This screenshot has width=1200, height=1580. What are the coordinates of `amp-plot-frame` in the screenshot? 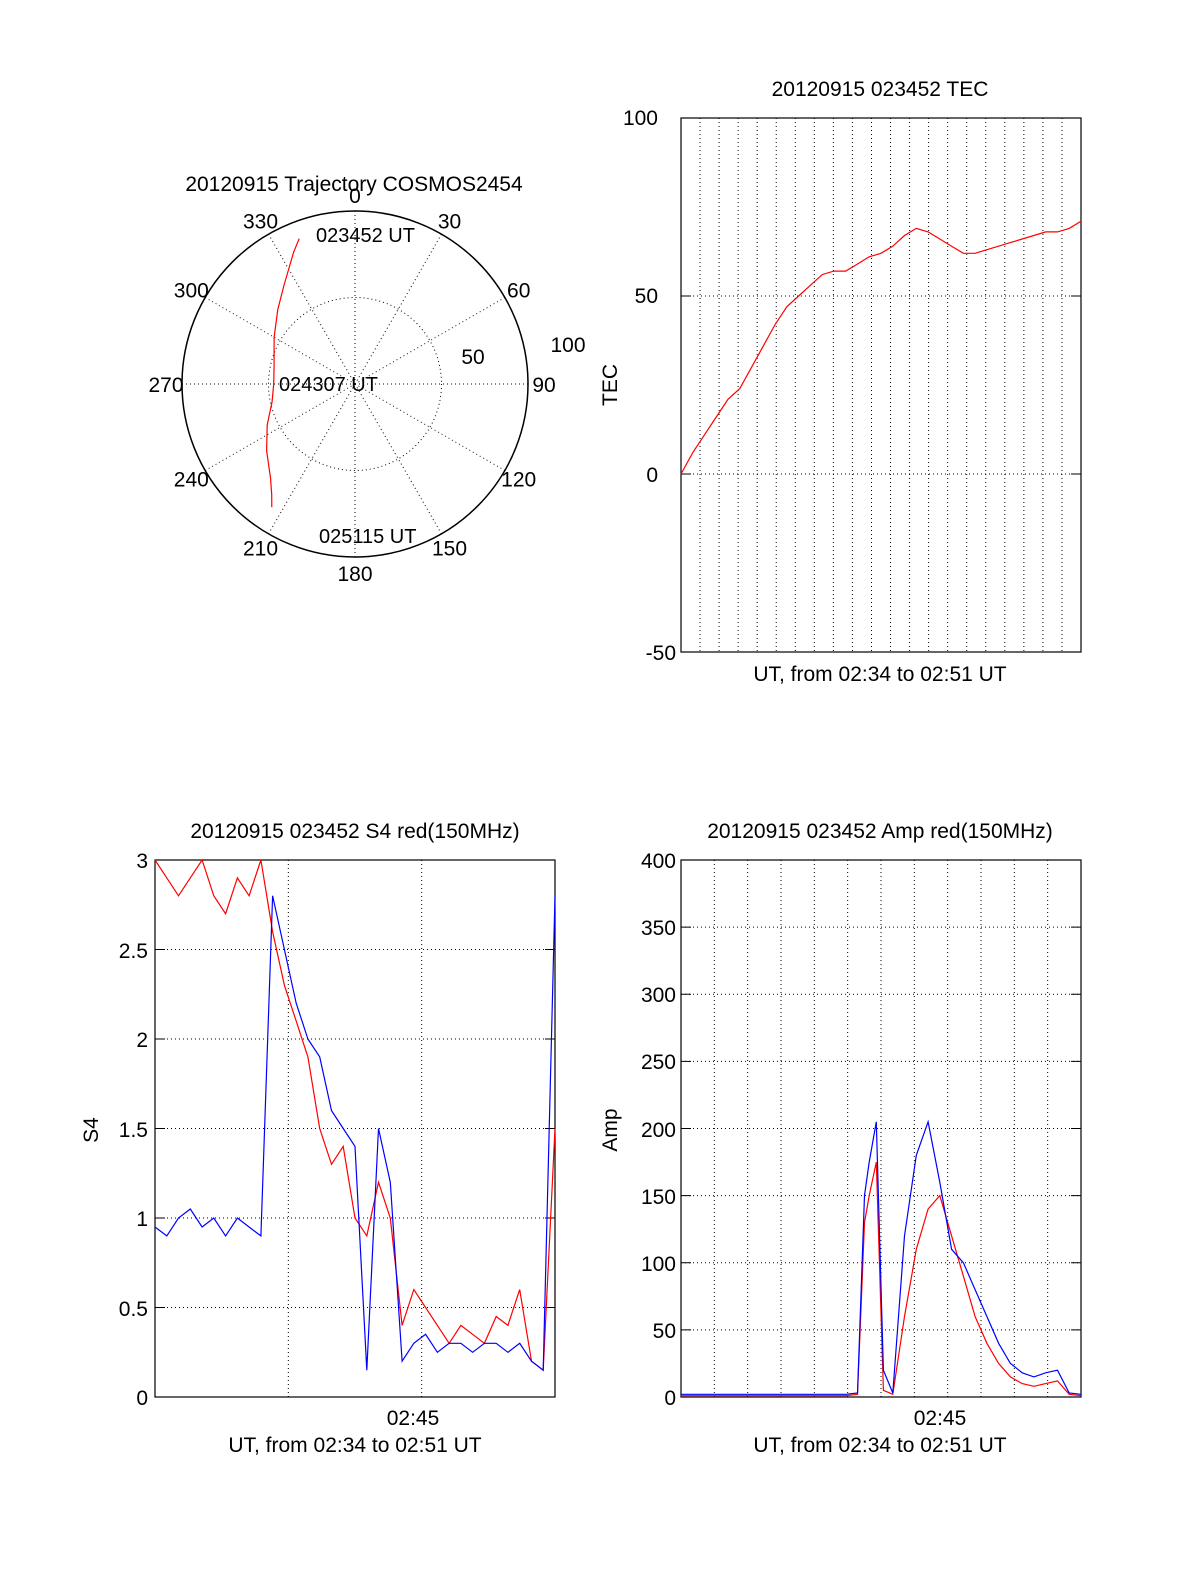 It's located at (881, 1128).